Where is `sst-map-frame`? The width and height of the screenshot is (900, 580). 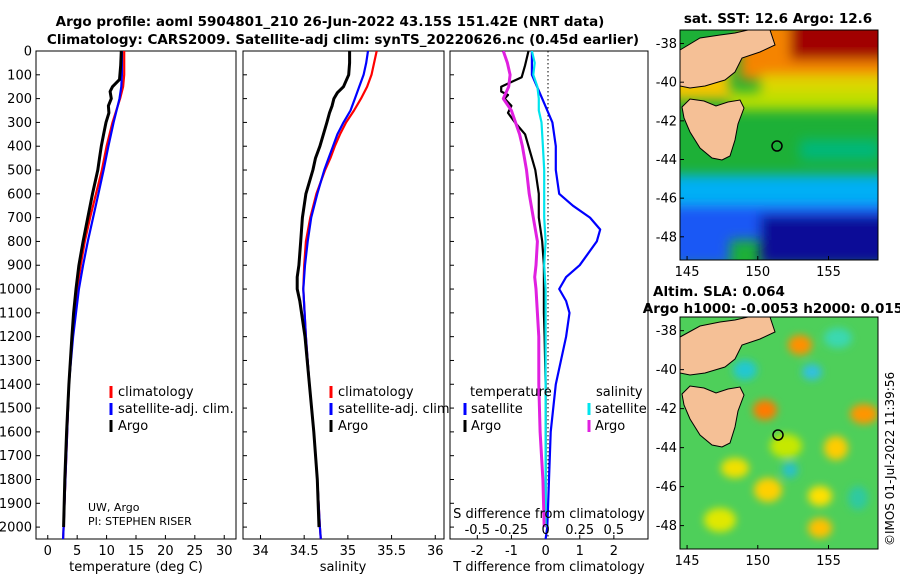
sst-map-frame is located at coordinates (779, 145).